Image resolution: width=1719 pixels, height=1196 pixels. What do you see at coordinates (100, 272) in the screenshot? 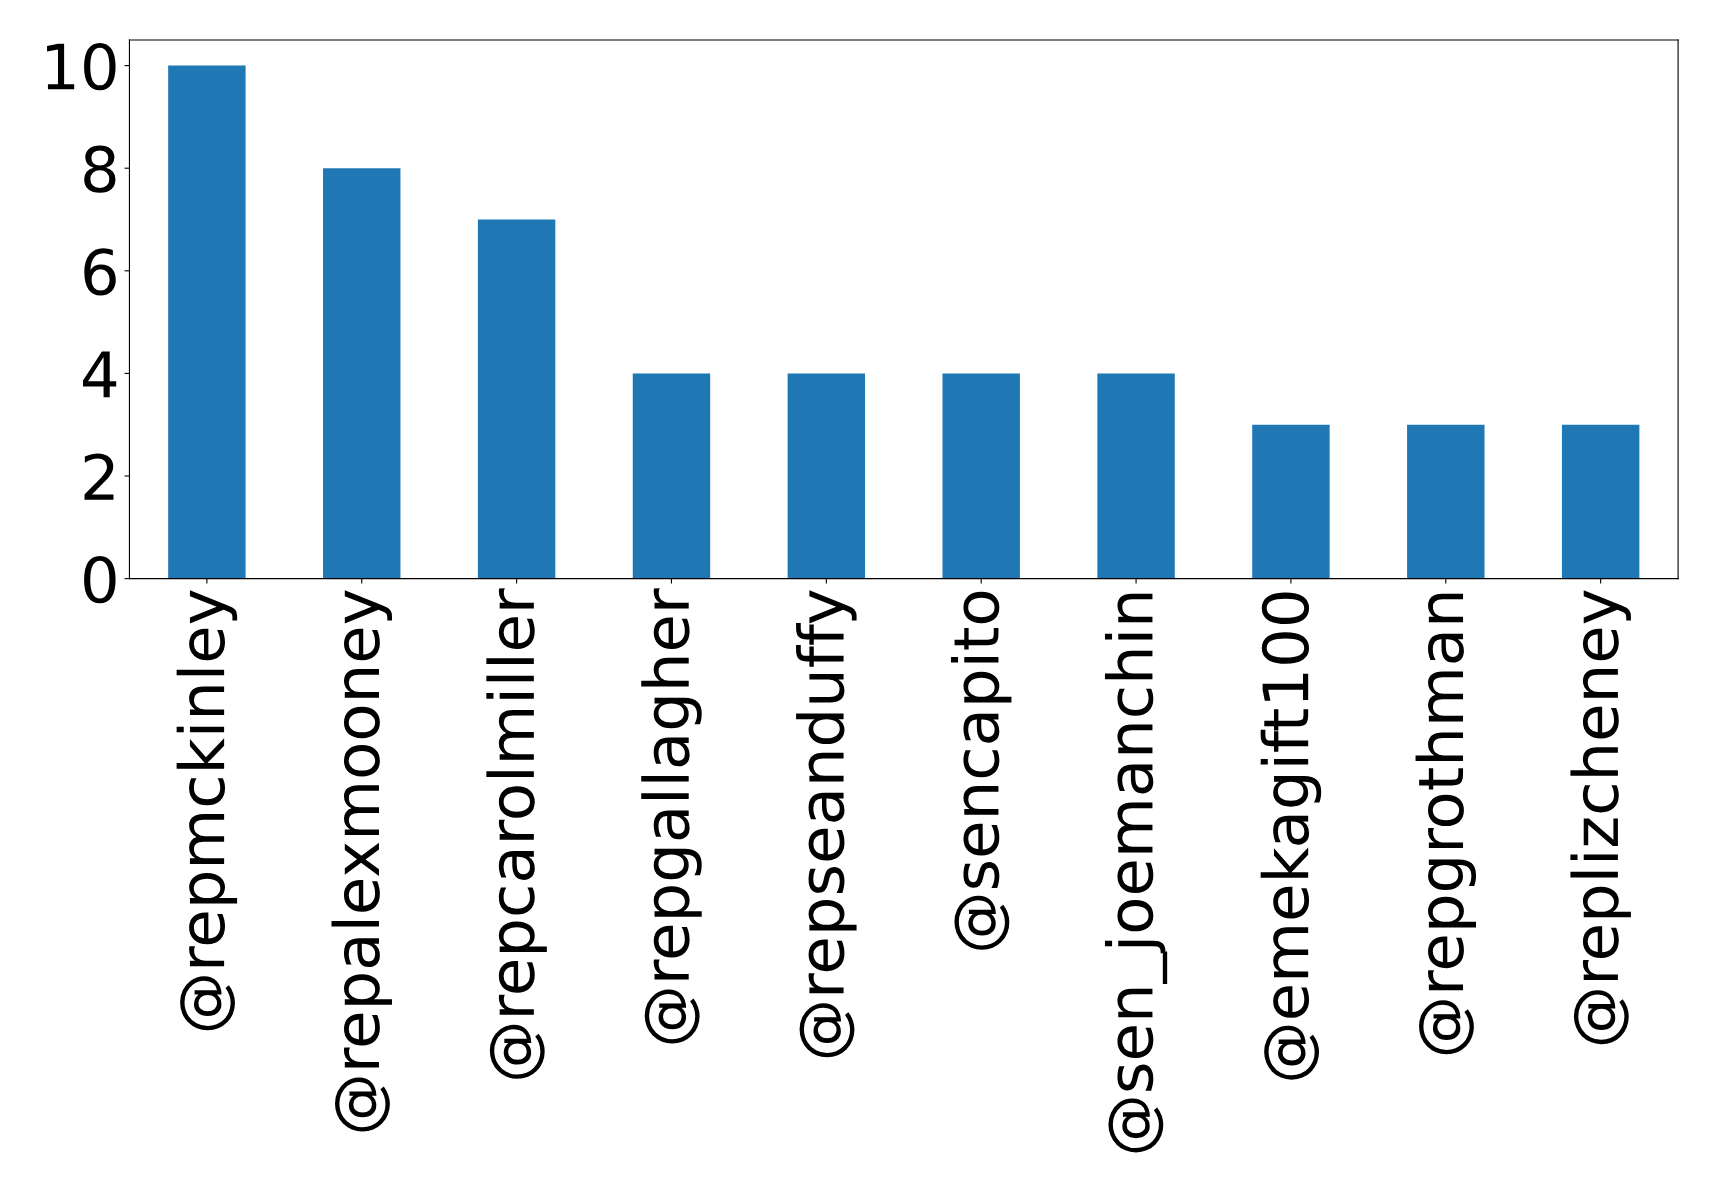
I see `y-tick-label: 6` at bounding box center [100, 272].